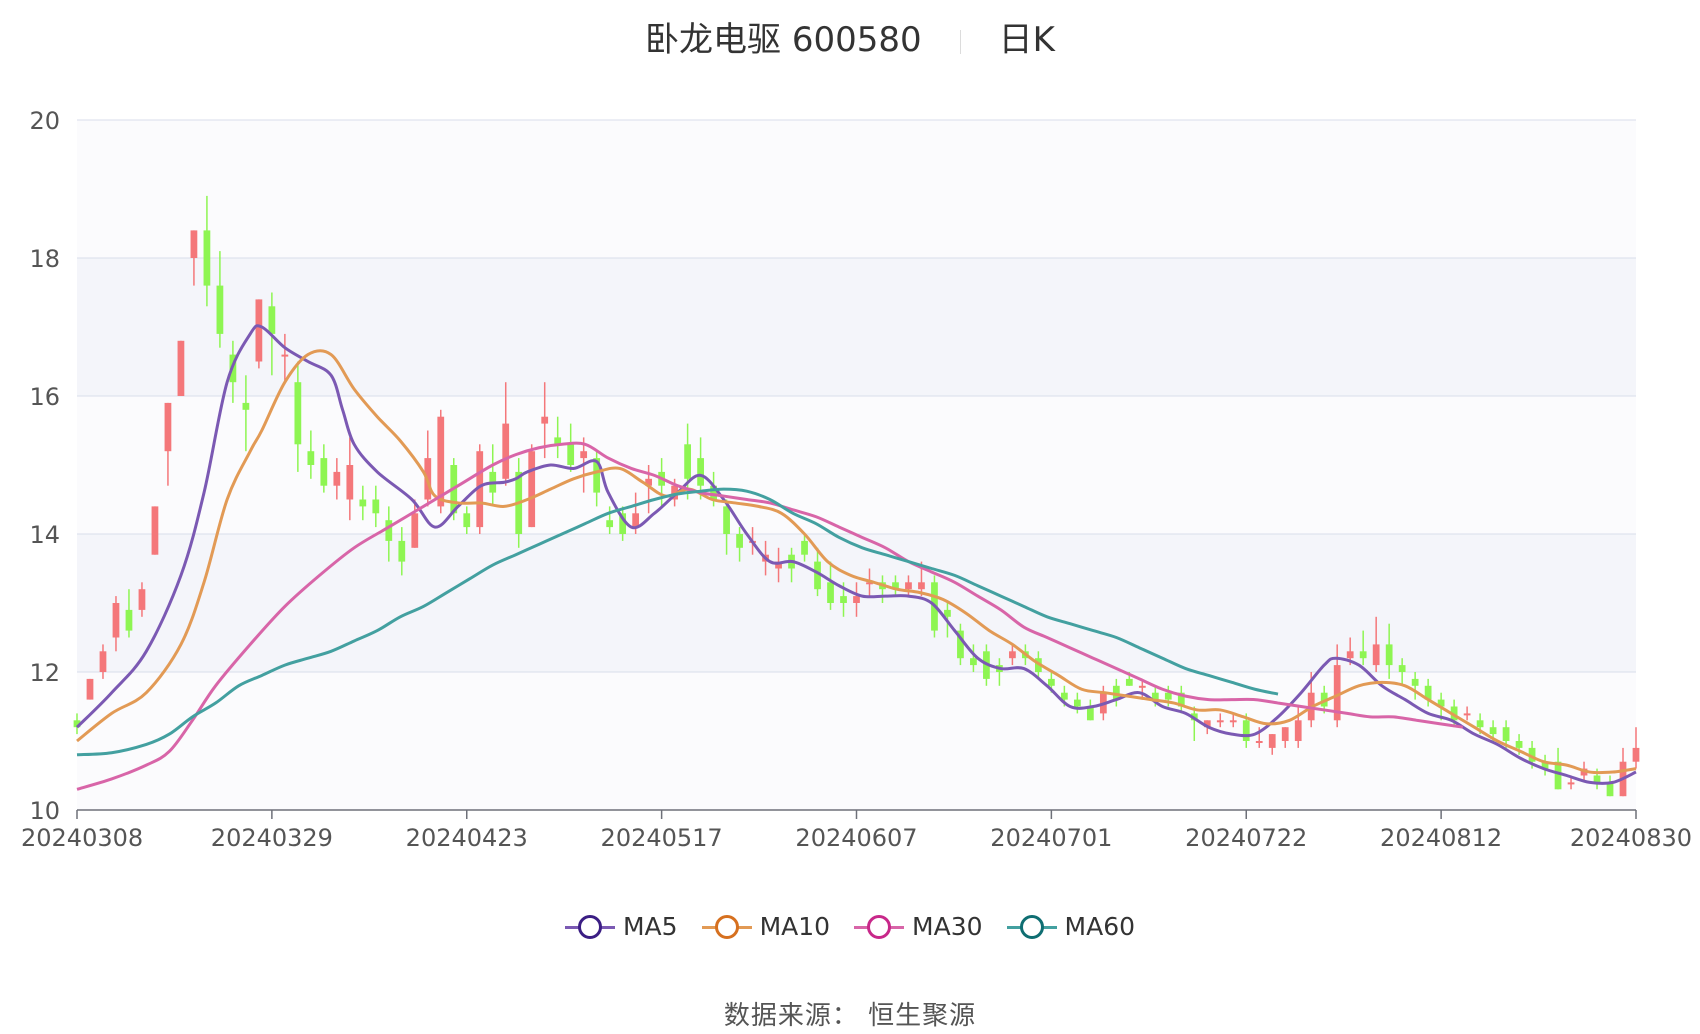 The image size is (1700, 1034). Describe the element at coordinates (783, 40) in the screenshot. I see `chart-title-name: 卧龙电驱 600580` at that location.